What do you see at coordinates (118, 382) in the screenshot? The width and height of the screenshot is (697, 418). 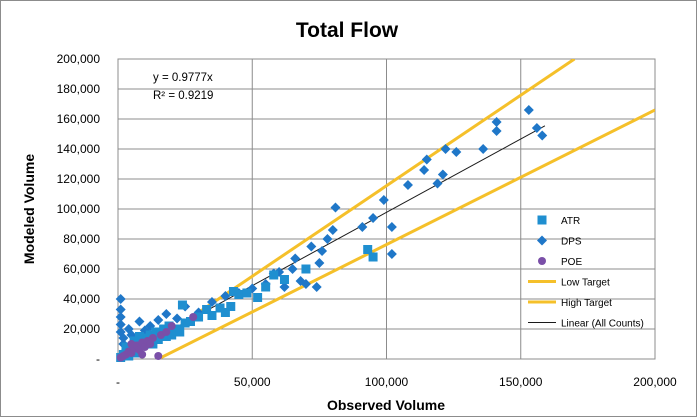 I see `x-tick-label: -` at bounding box center [118, 382].